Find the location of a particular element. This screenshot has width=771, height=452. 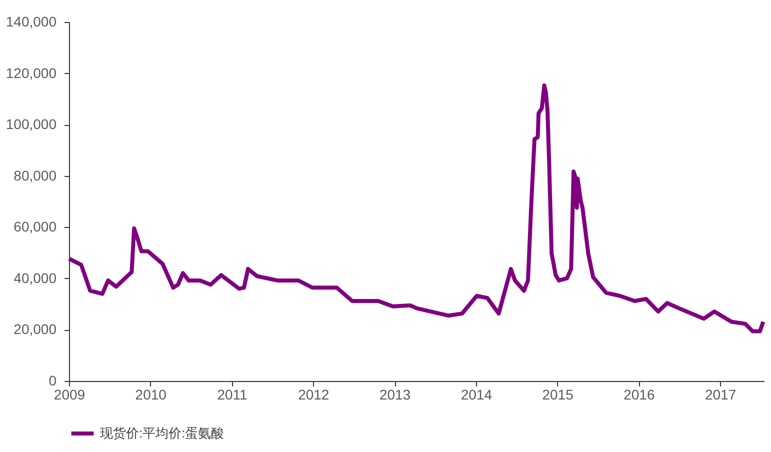

y-tick-label: 140,000 is located at coordinates (31, 22).